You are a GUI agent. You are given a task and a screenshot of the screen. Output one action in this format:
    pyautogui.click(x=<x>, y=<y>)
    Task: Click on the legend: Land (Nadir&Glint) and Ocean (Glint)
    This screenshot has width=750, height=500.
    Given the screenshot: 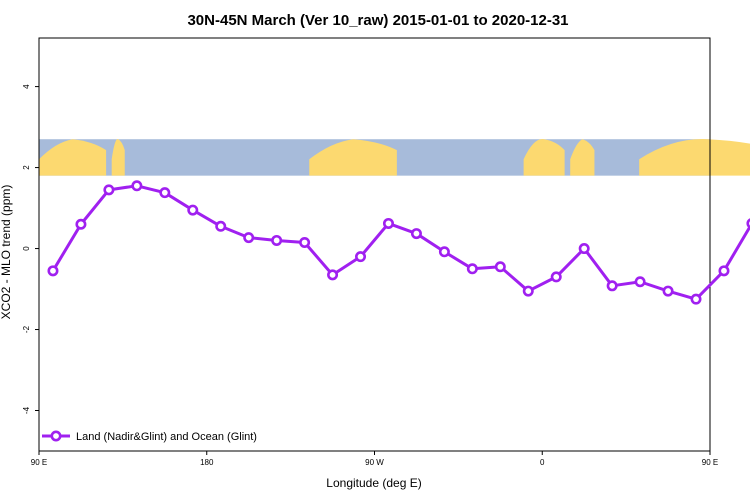 What is the action you would take?
    pyautogui.click(x=149, y=436)
    